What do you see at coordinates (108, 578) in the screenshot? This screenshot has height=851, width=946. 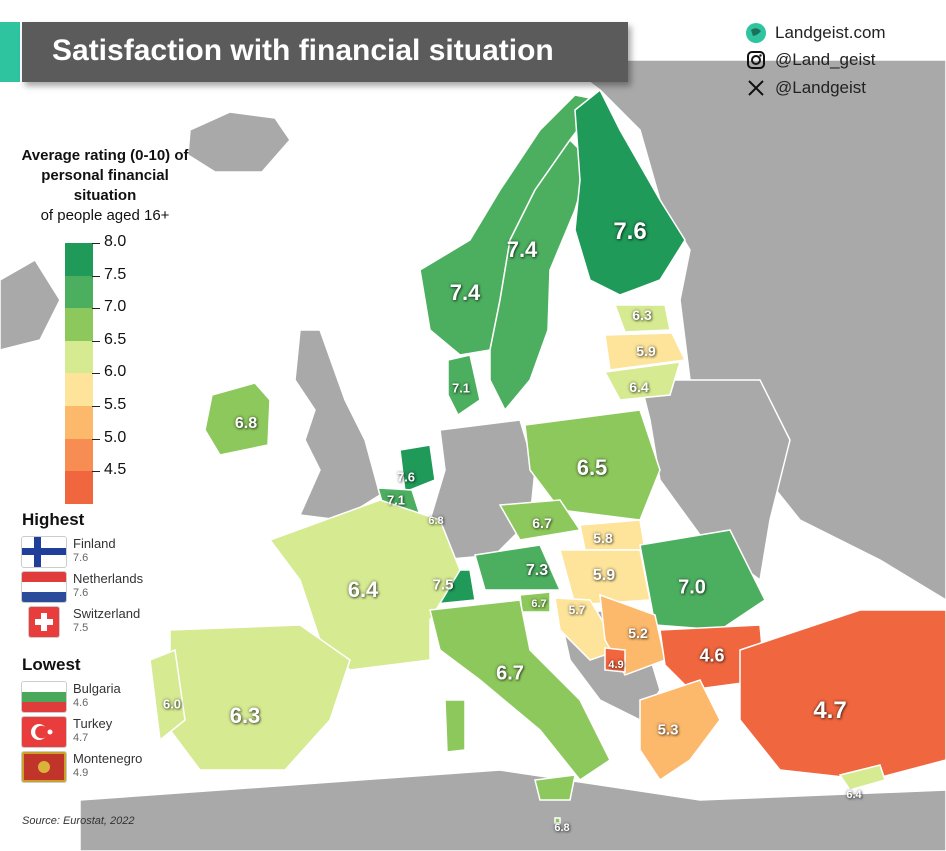 I see `rank-country: Netherlands` at bounding box center [108, 578].